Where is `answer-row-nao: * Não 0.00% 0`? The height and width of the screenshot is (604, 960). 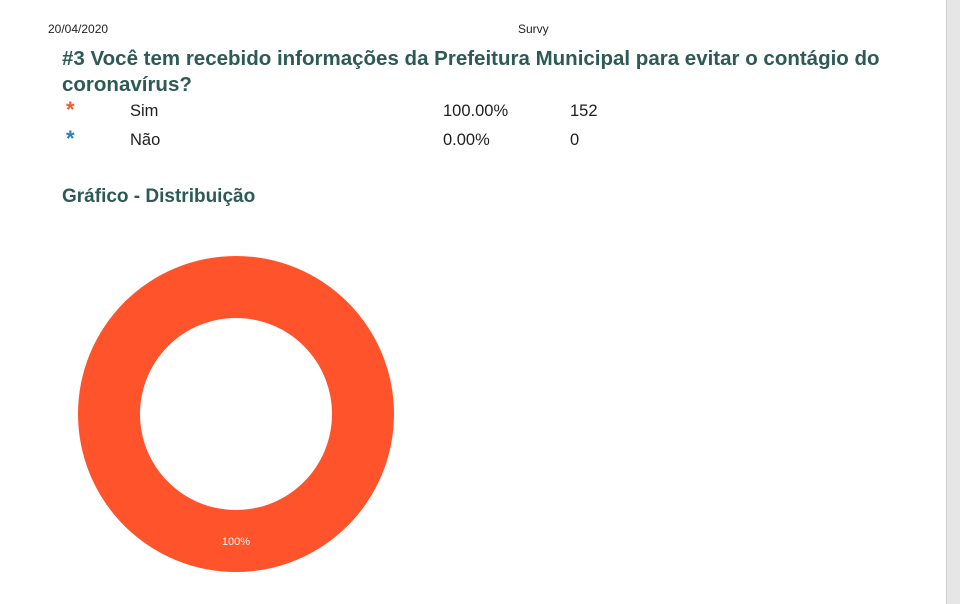 answer-row-nao: * Não 0.00% 0 is located at coordinates (362, 141).